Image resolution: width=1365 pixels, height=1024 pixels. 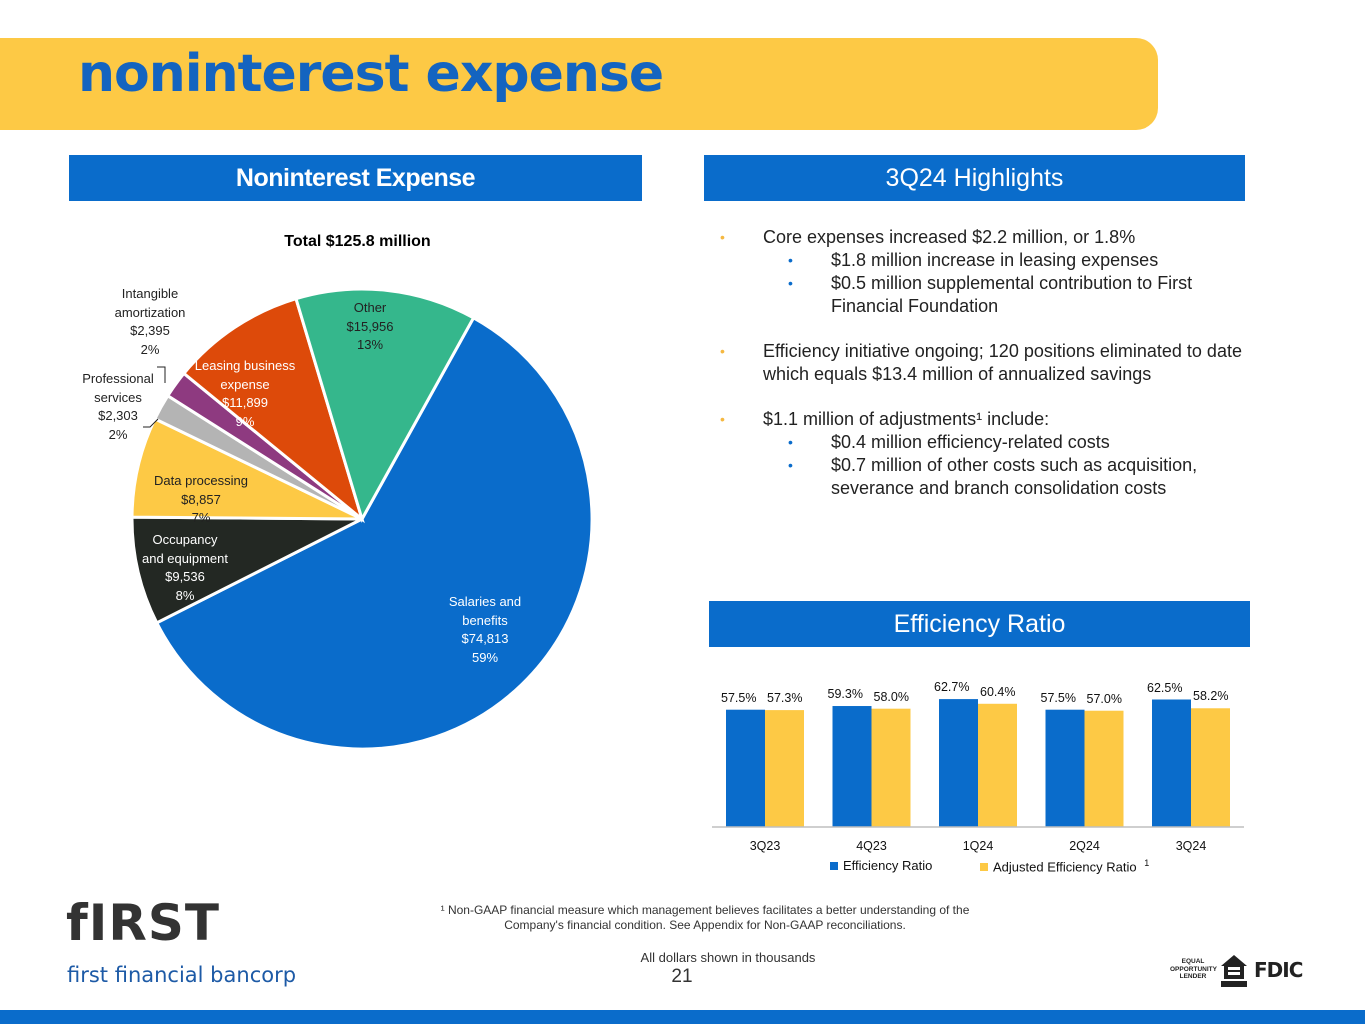 I want to click on bar-efficiency-3q23, so click(x=745, y=768).